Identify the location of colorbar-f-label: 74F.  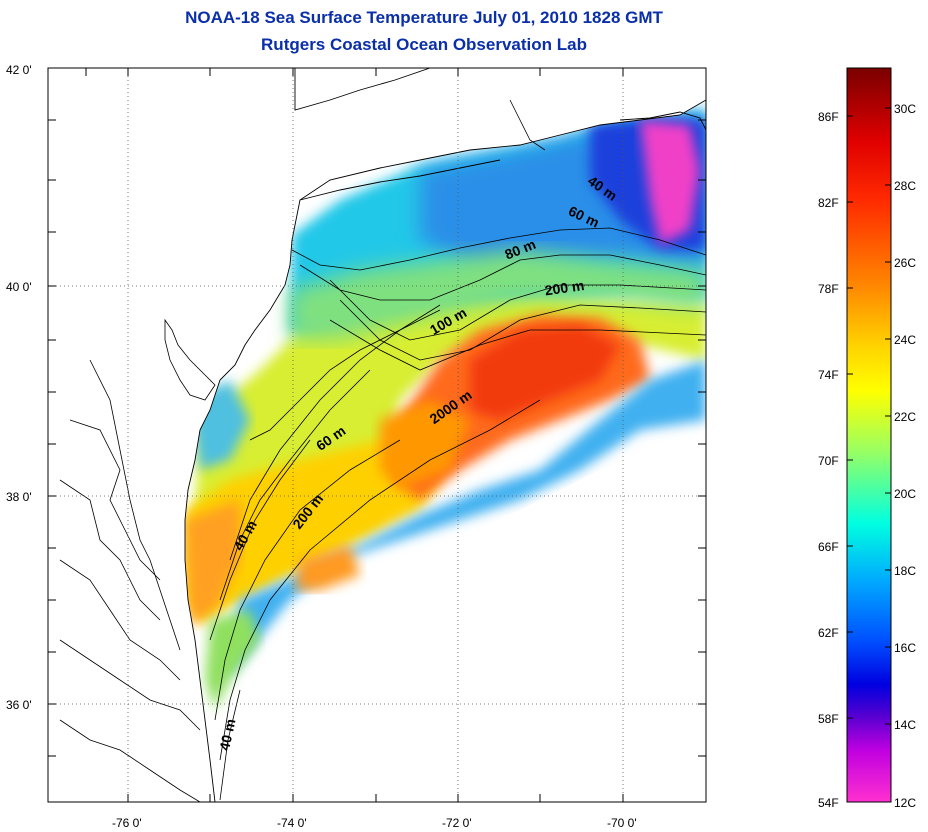
(828, 375).